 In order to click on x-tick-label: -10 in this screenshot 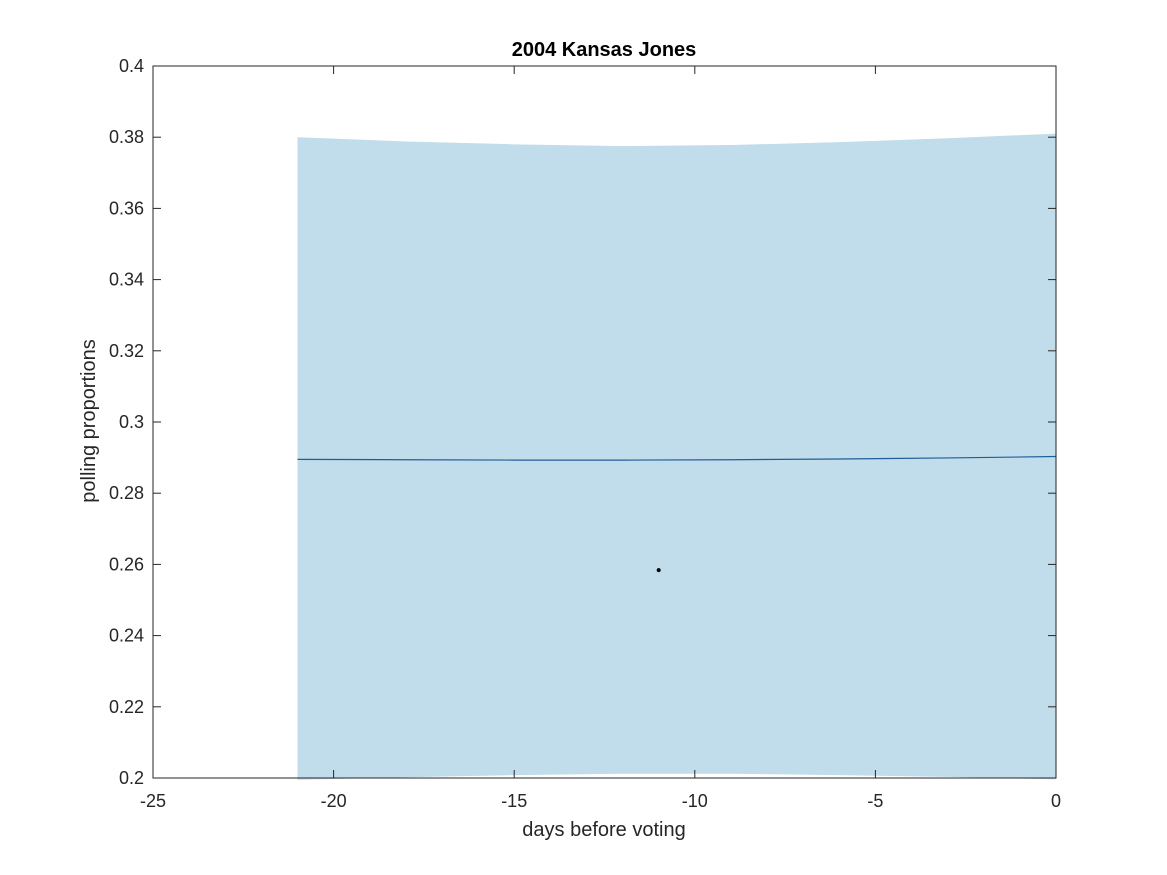, I will do `click(695, 801)`.